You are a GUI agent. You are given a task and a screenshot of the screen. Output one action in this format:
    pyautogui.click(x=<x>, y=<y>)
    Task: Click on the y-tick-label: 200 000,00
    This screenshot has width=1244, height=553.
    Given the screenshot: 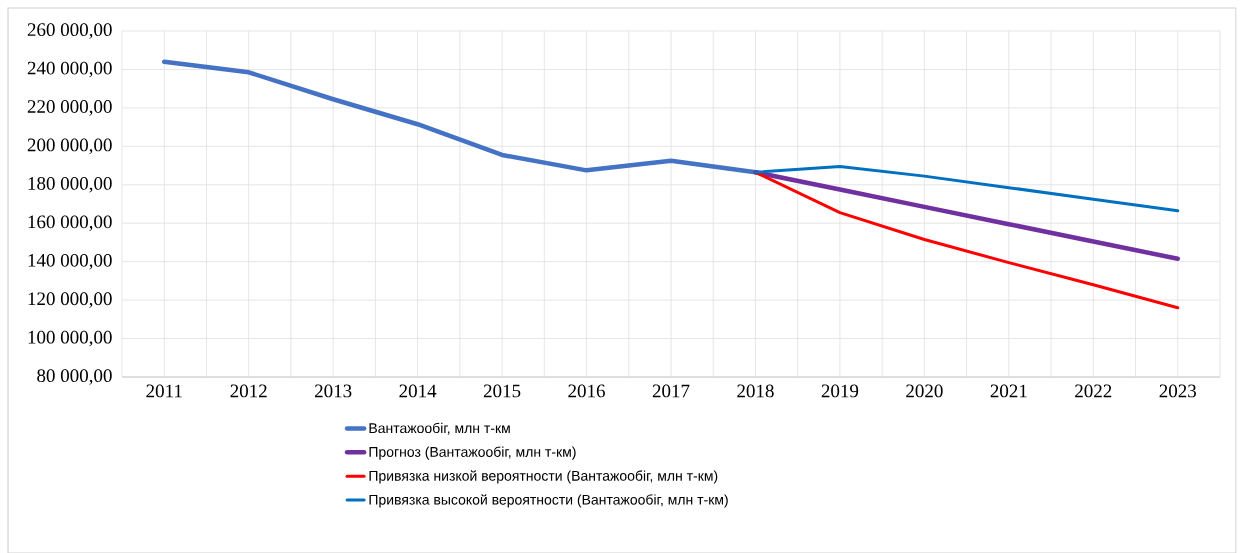 What is the action you would take?
    pyautogui.click(x=69, y=146)
    